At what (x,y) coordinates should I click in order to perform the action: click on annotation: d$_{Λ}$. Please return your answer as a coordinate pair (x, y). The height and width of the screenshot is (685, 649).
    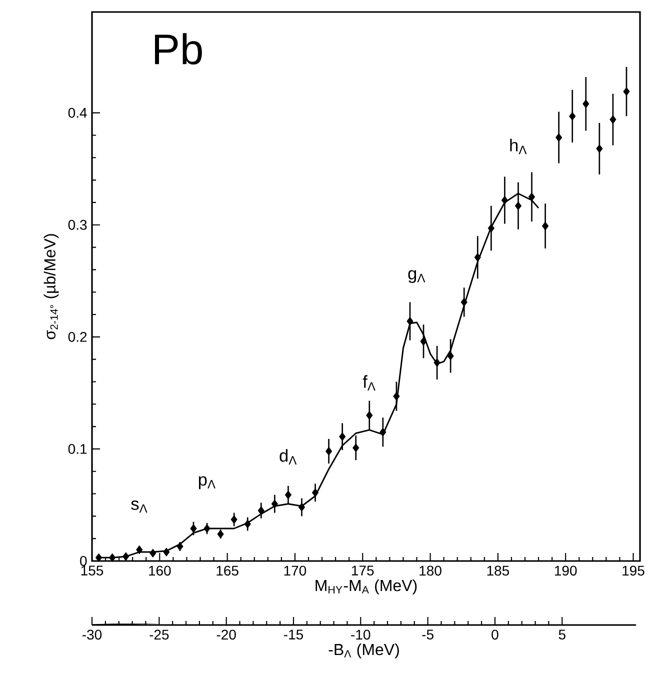
    Looking at the image, I should click on (288, 456).